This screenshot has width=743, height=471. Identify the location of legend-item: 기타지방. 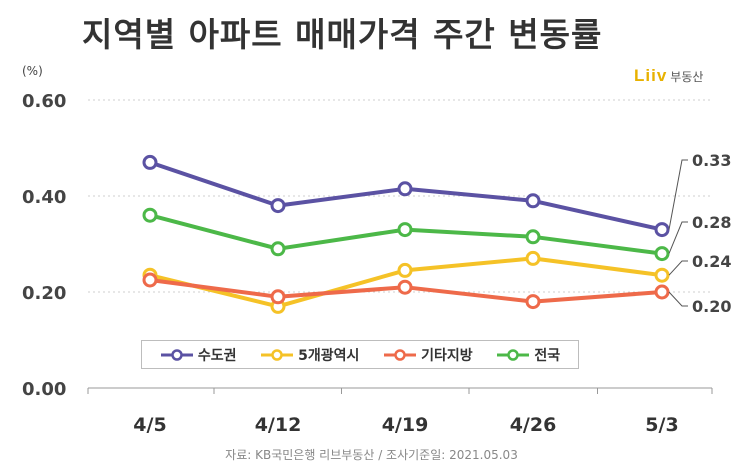
(428, 355).